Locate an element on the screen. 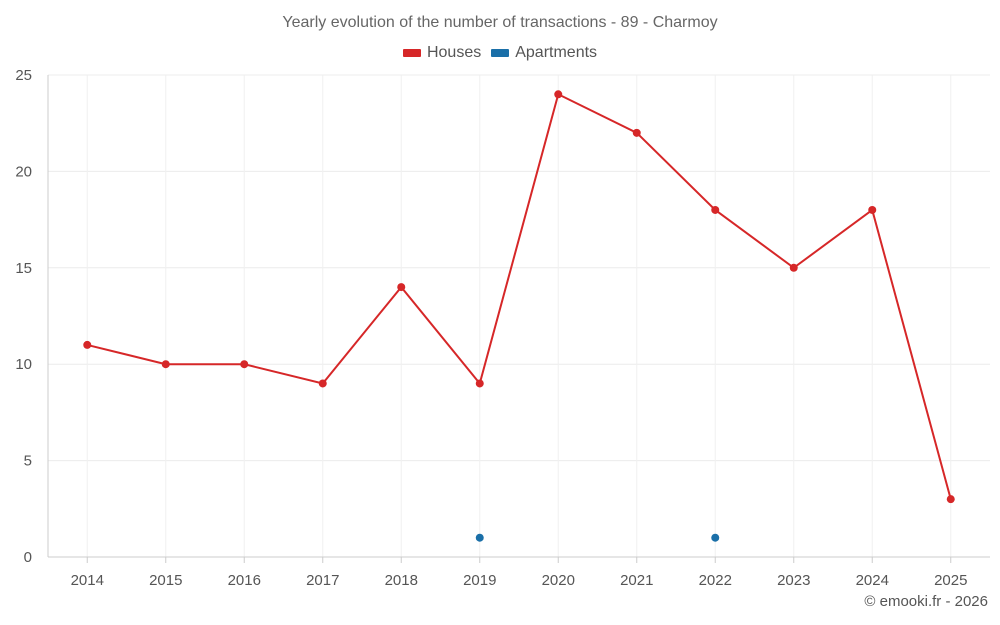 This screenshot has width=1000, height=625. y-tick-label: 10 is located at coordinates (23, 364).